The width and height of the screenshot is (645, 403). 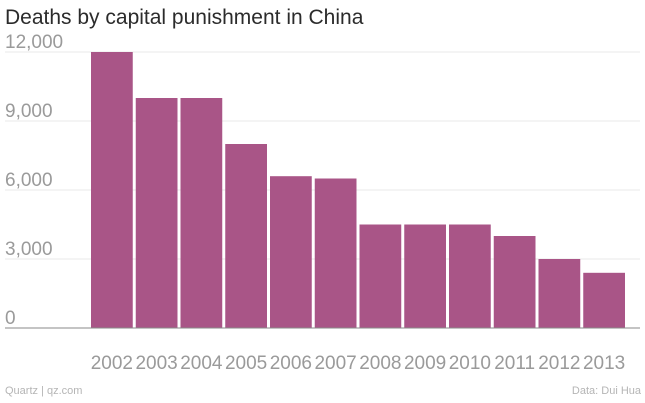 I want to click on y-axis-ticks: 0 3,000 6,000 9,000 12,000, so click(x=34, y=180).